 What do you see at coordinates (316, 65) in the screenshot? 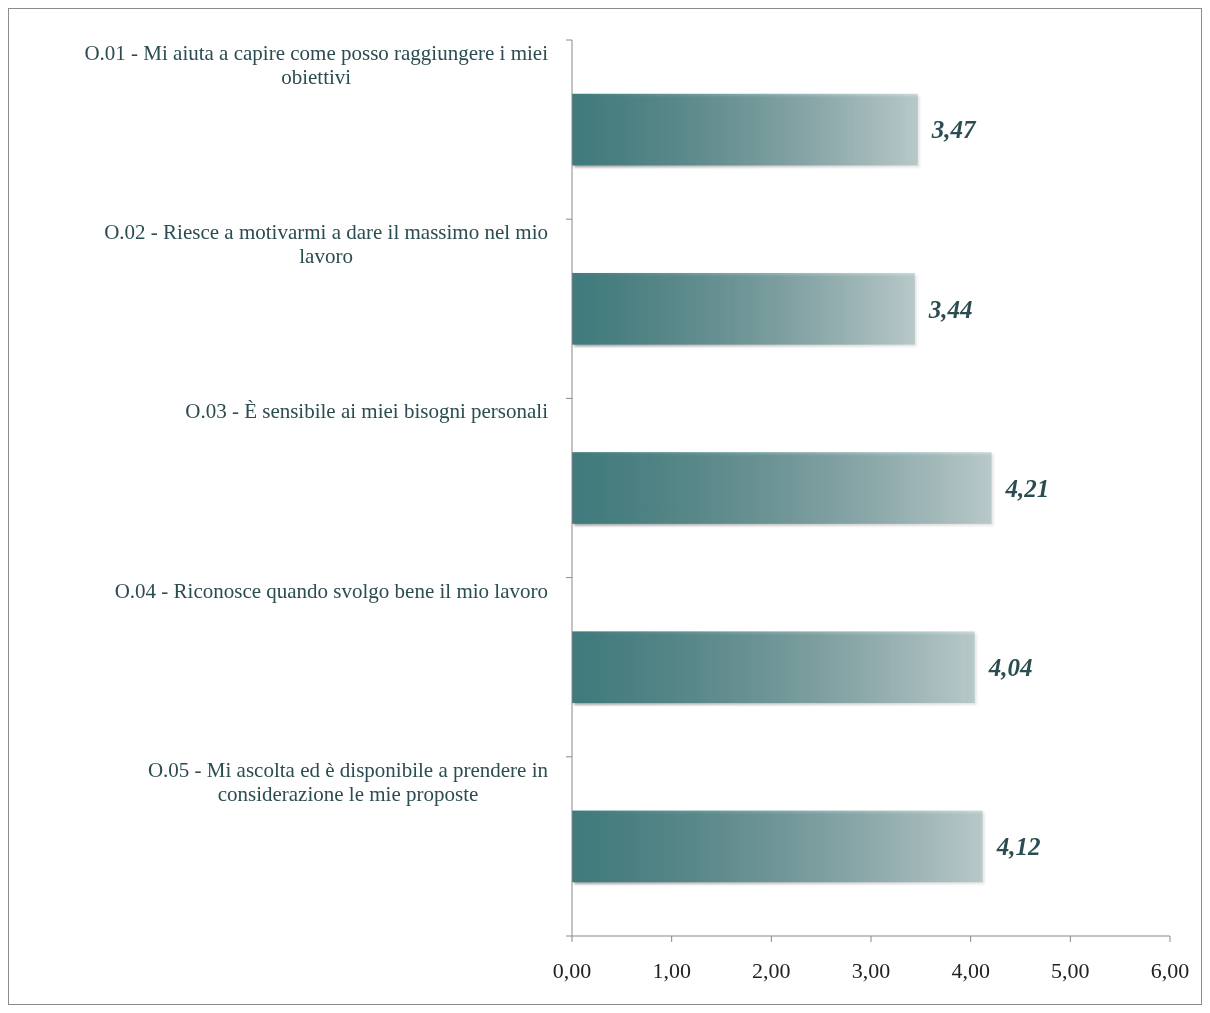
I see `y-tick-label: O.01 - Mi aiuta a capire come posso raggiungere i miei obiettivi` at bounding box center [316, 65].